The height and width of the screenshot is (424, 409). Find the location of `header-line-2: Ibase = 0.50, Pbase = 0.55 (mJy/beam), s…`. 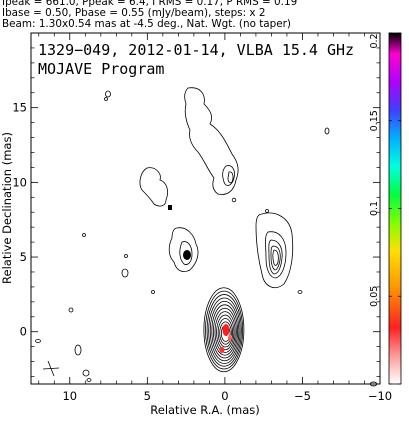

header-line-2: Ibase = 0.50, Pbase = 0.55 (mJy/beam), s… is located at coordinates (134, 13).